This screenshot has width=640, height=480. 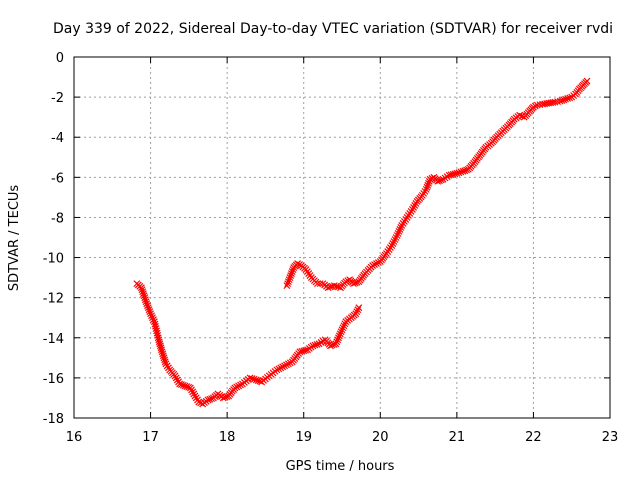 What do you see at coordinates (57, 218) in the screenshot?
I see `y-tick-label: -8` at bounding box center [57, 218].